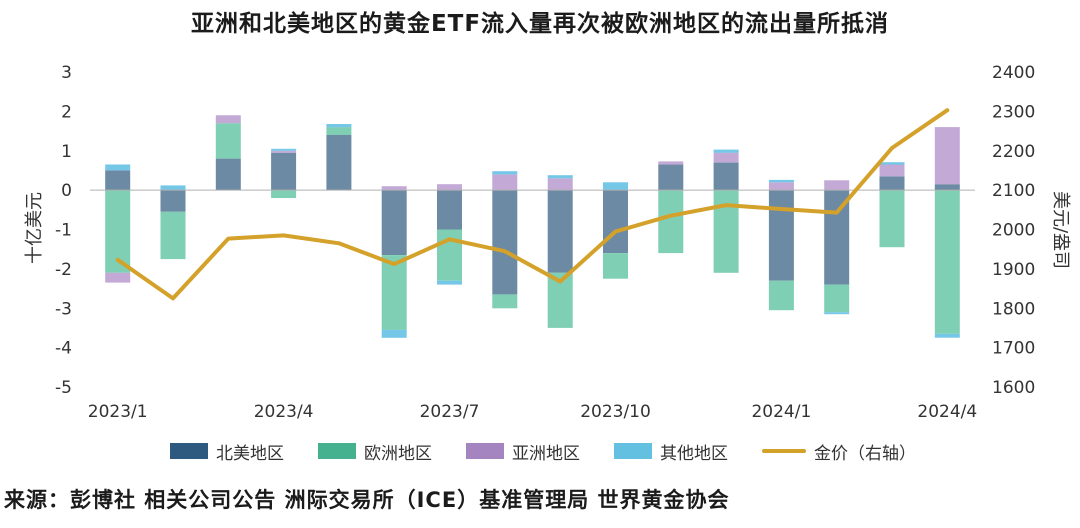 This screenshot has width=1080, height=528. Describe the element at coordinates (485, 451) in the screenshot. I see `legend-swatch-asia` at that location.